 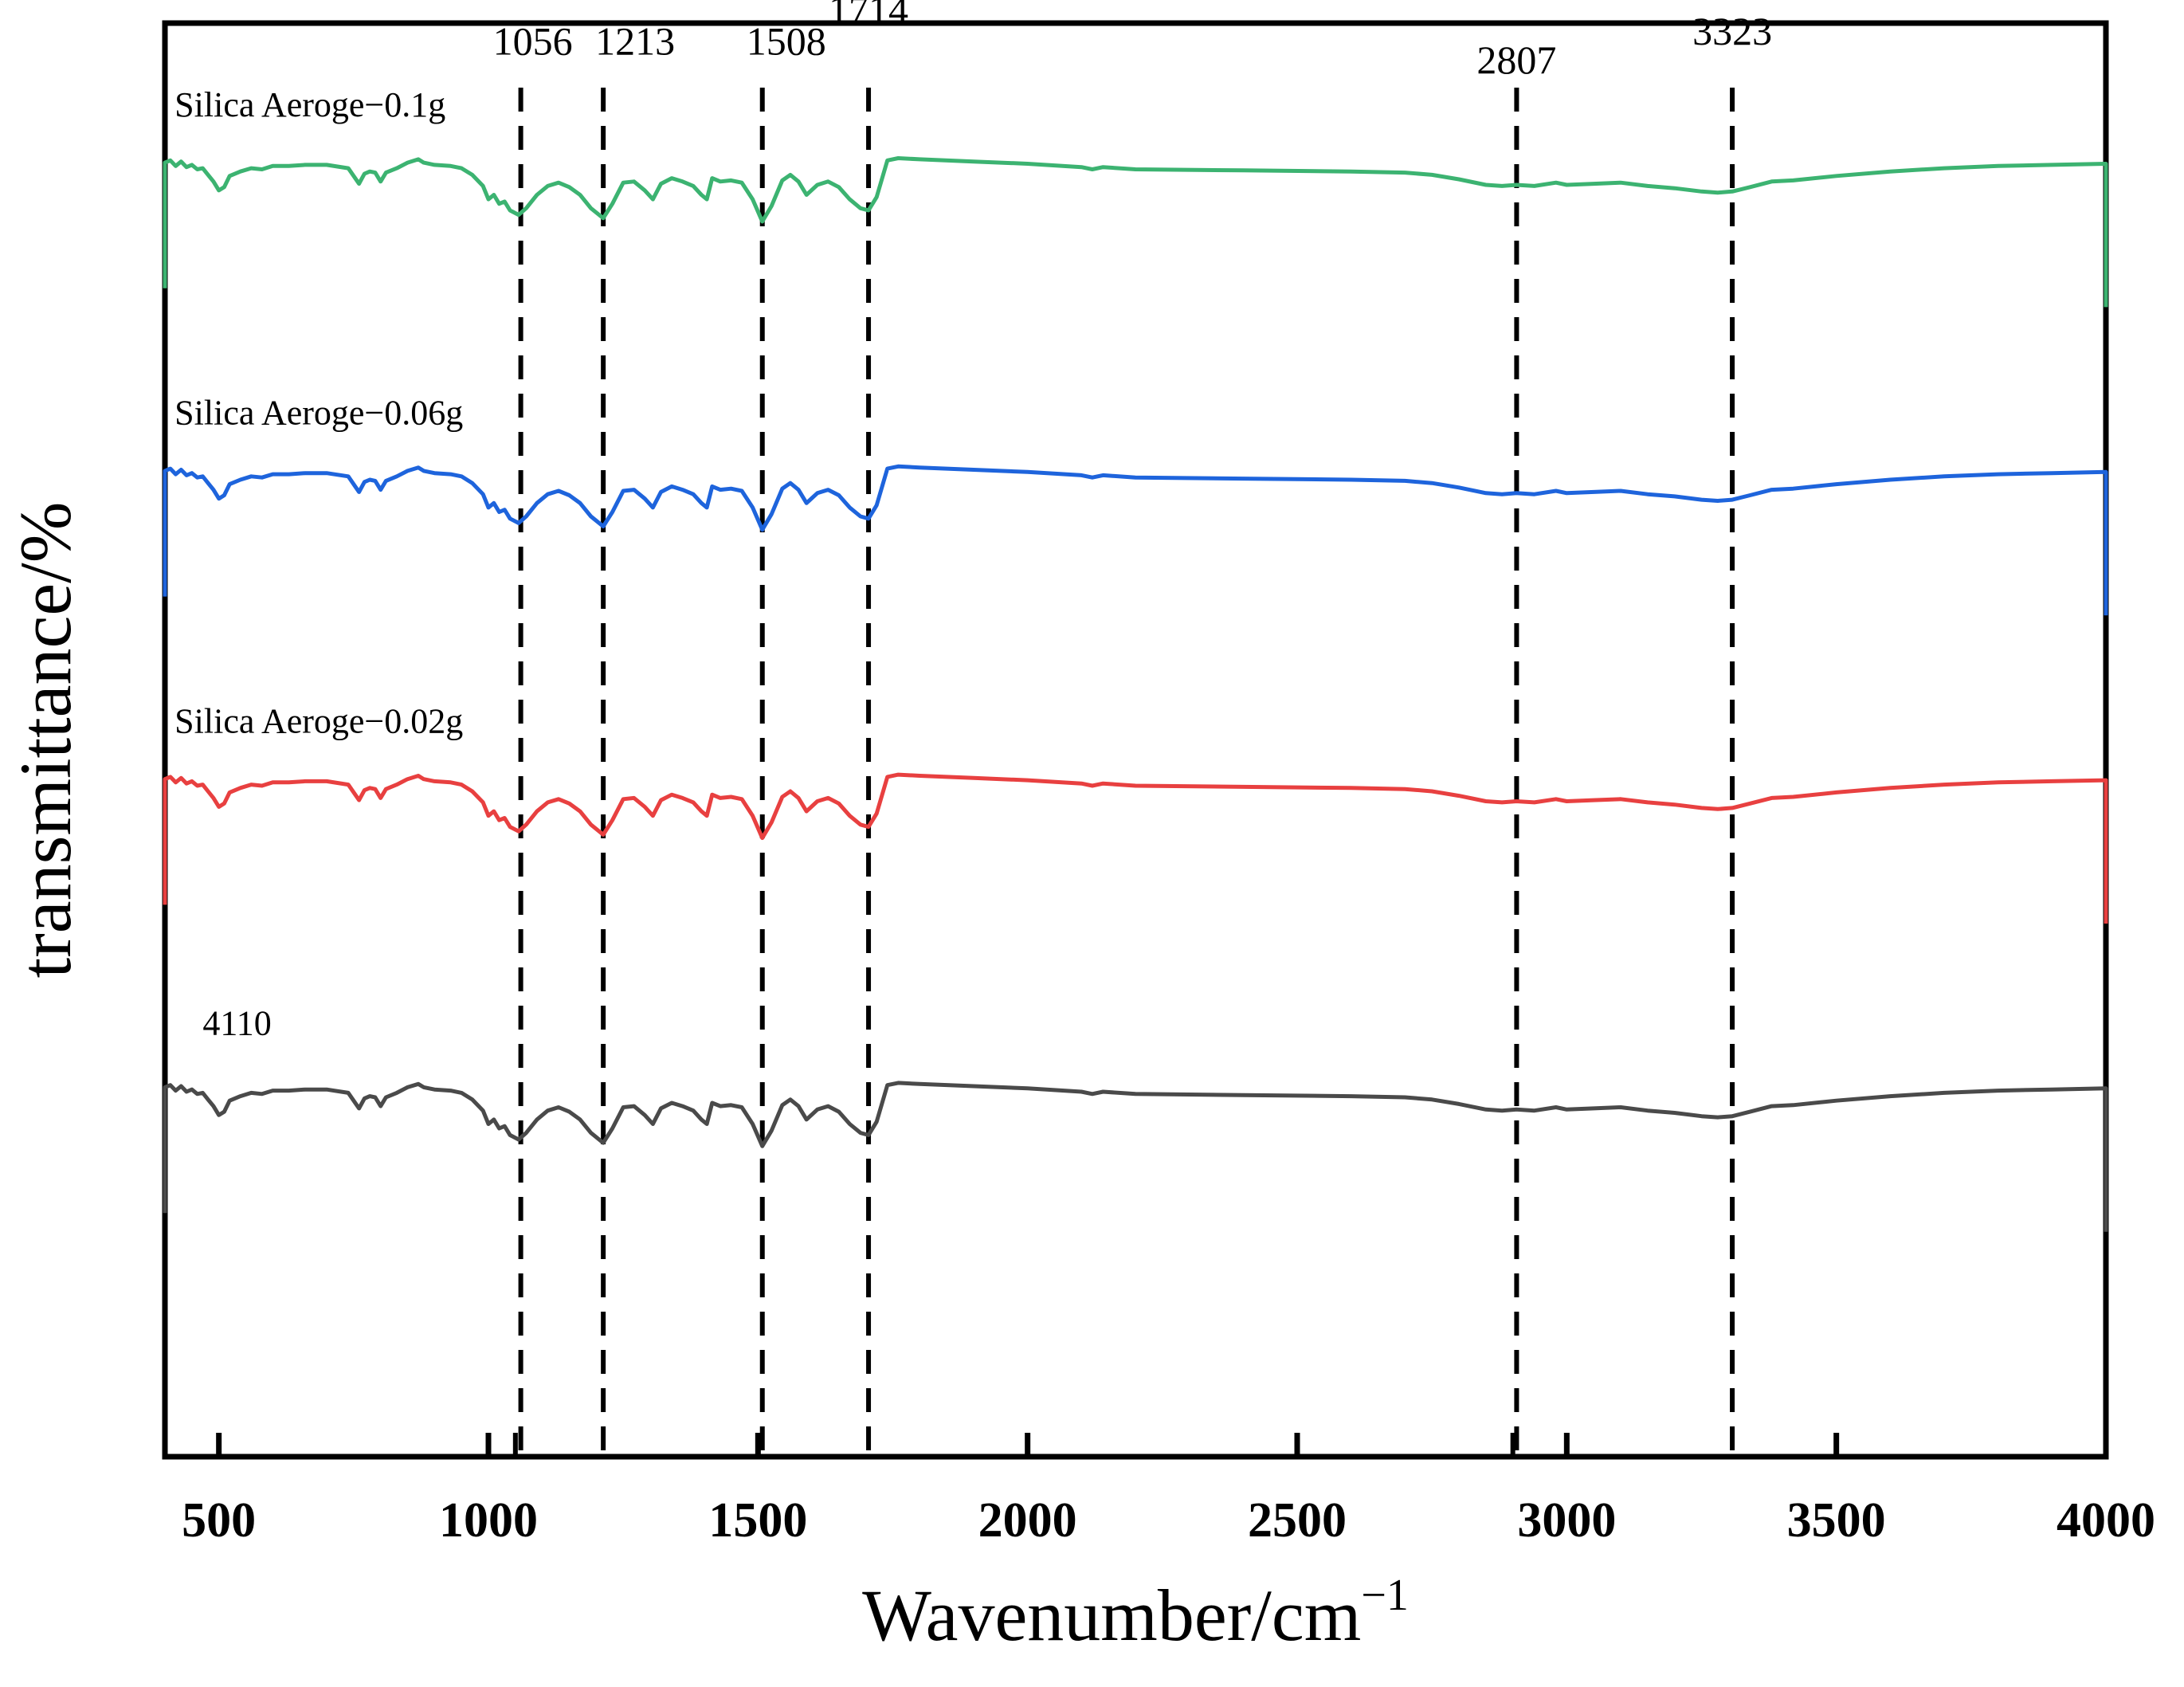 I want to click on x-tick-label: 4000, so click(x=2106, y=1520).